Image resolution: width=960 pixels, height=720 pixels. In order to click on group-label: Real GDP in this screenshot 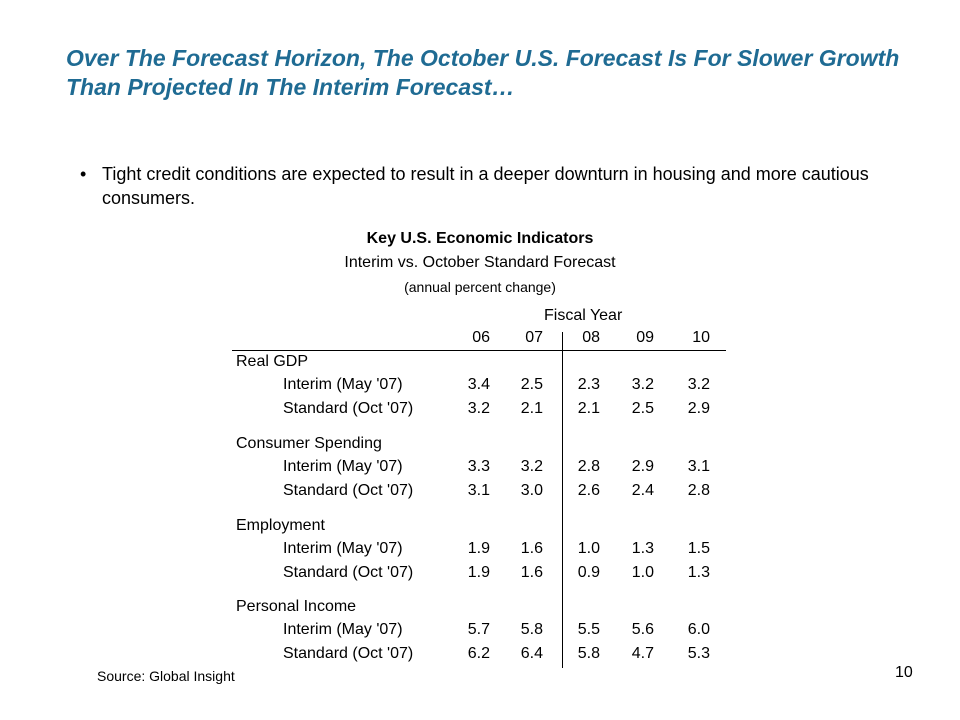, I will do `click(272, 361)`.